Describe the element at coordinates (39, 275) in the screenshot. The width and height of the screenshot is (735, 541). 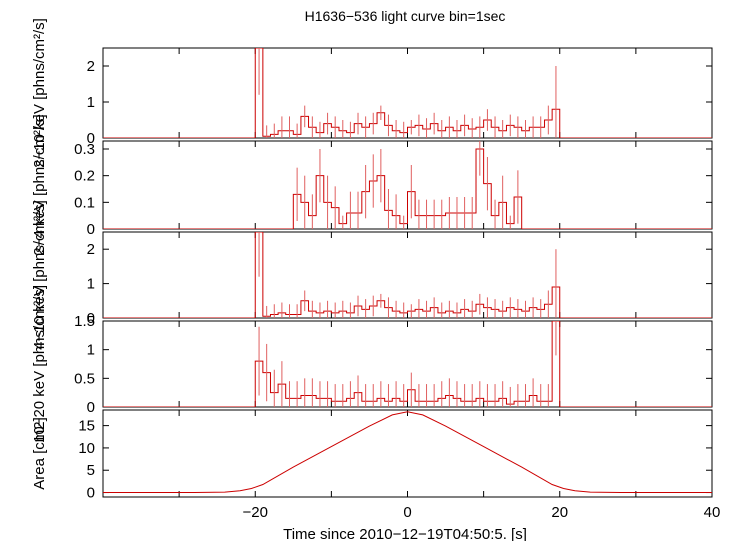
I see `y-axis-label: 4−10 keV [phns/cm²/s]` at that location.